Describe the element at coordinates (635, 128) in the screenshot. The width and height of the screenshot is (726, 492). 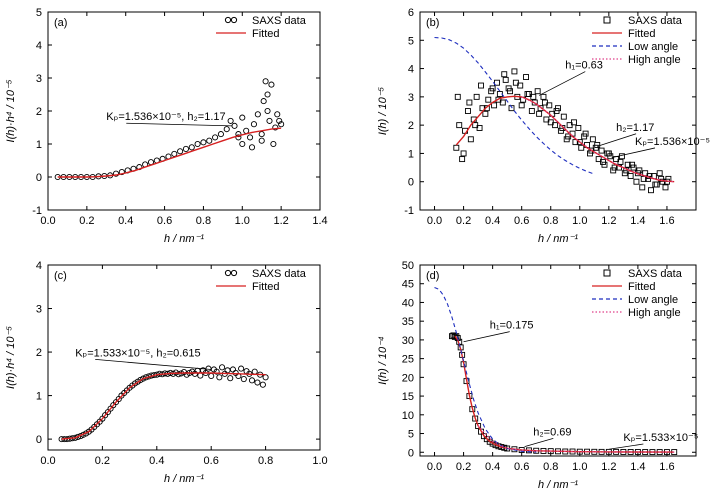
I see `annotation-label: h₂=1.17` at that location.